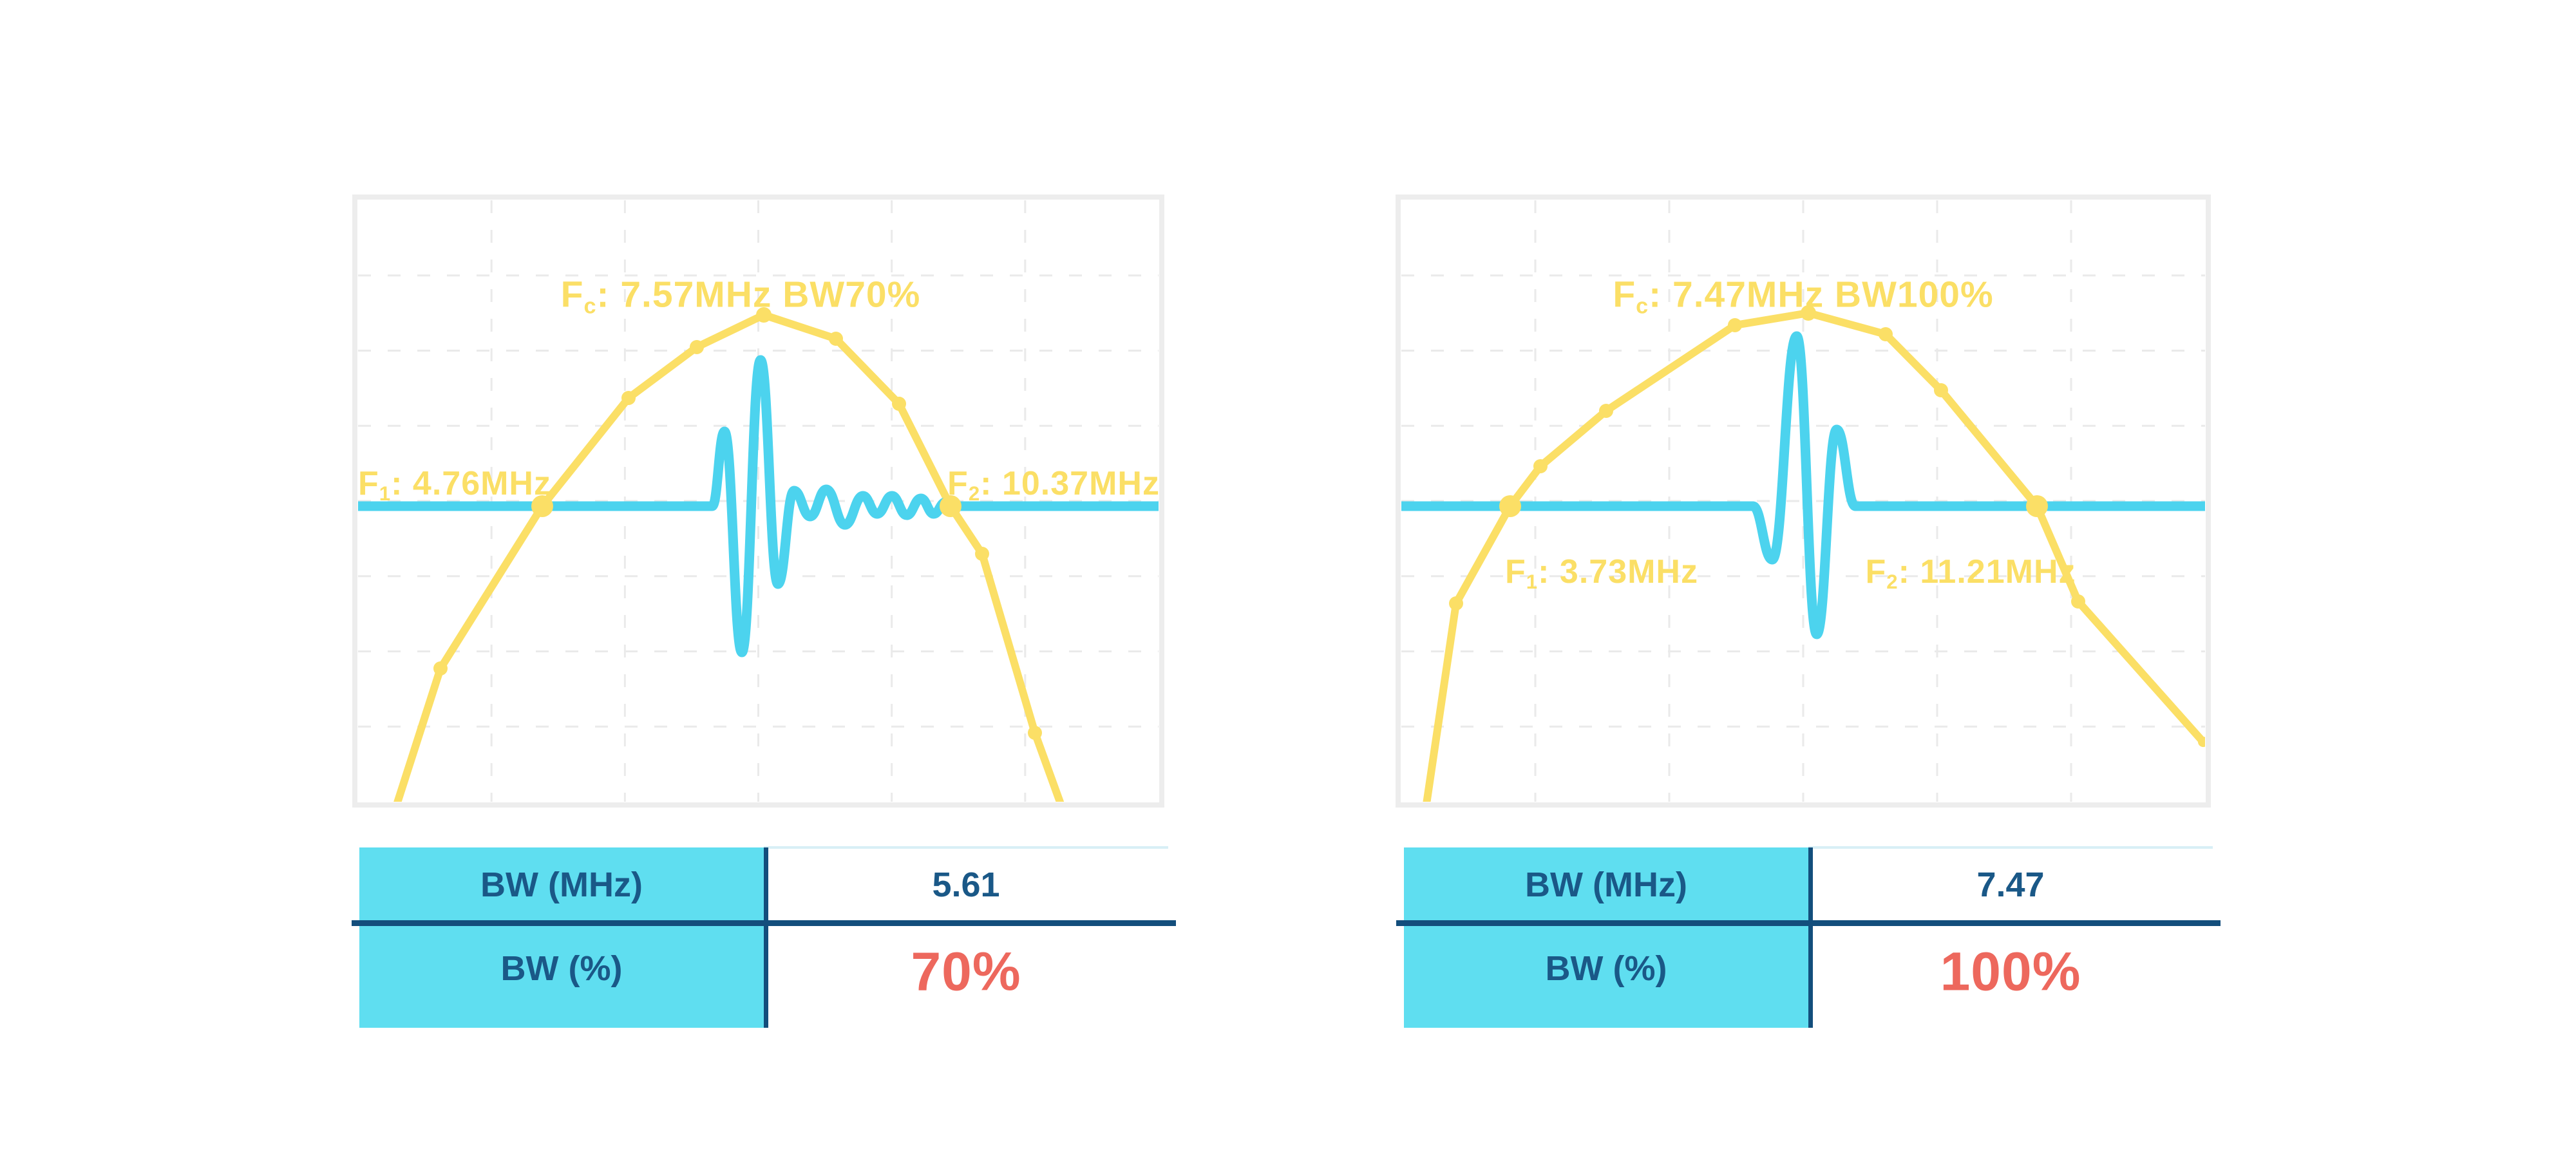 The image size is (2576, 1154). Describe the element at coordinates (975, 494) in the screenshot. I see `f2-label-left-sub: 2` at that location.